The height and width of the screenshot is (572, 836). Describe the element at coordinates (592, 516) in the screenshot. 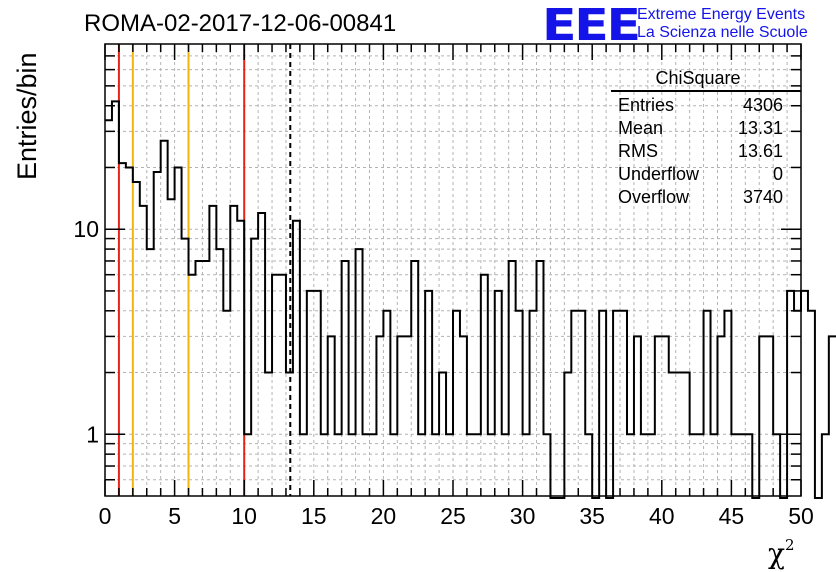

I see `x-tick-label: 35` at that location.